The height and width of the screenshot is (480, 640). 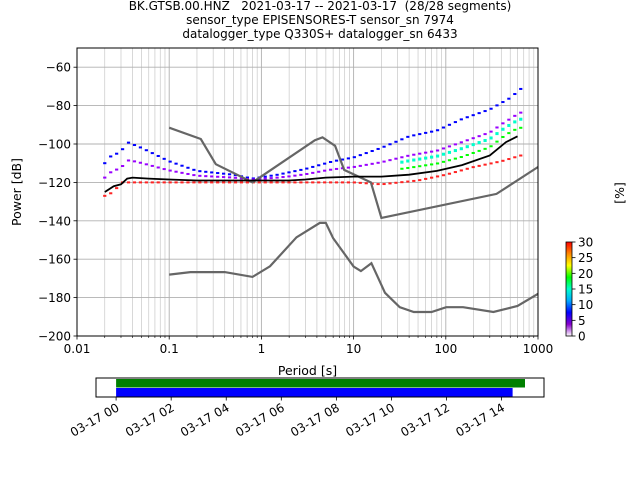 I want to click on y-tick-label: −60, so click(x=58, y=68).